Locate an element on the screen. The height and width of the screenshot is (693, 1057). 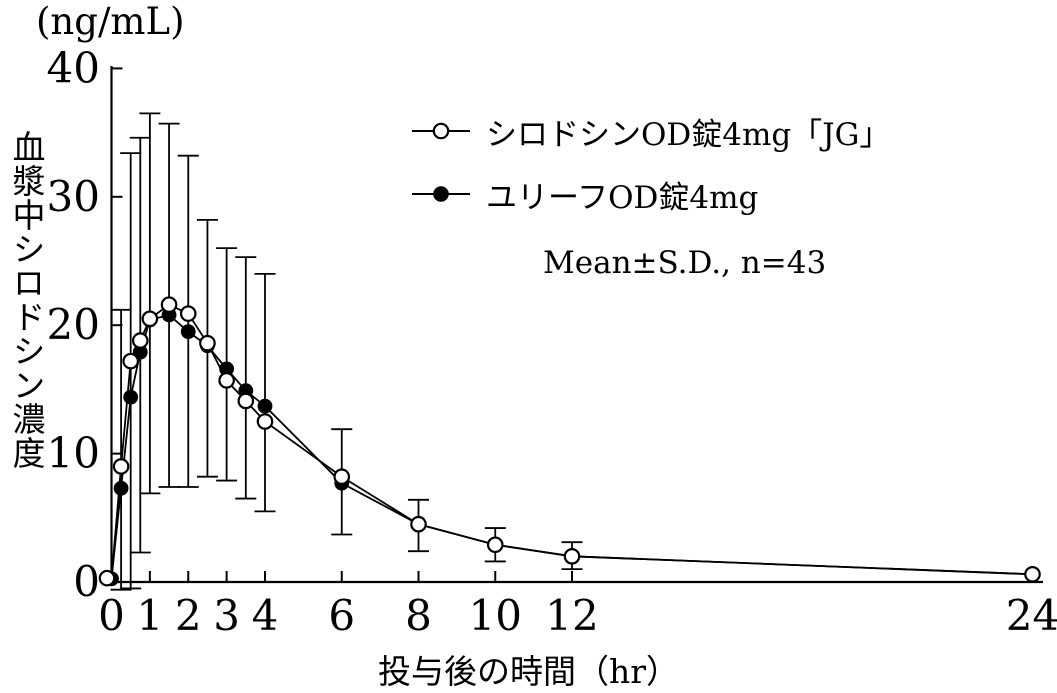
x-axis-title: 投与後の時間（hr） is located at coordinates (528, 671).